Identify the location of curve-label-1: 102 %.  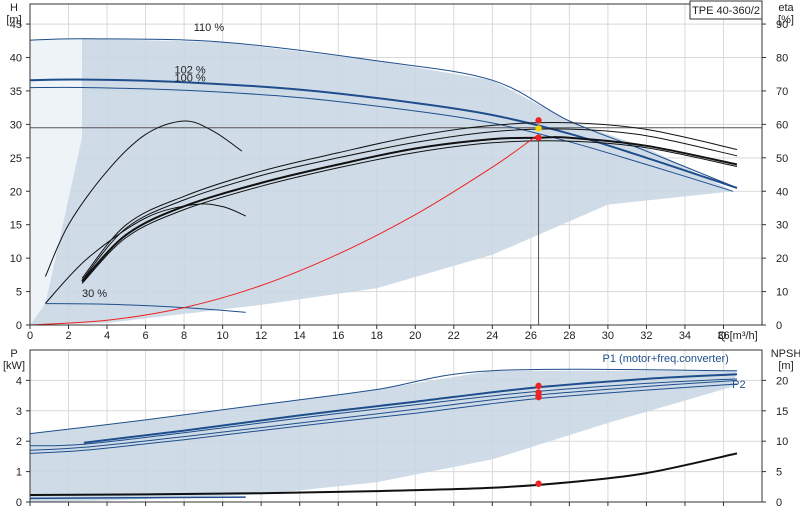
(189, 71).